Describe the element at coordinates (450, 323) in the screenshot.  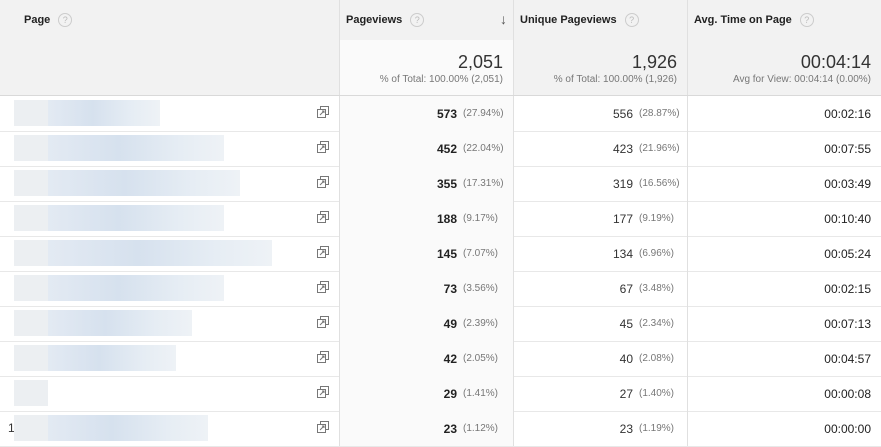
I see `pageviews-value: 49` at that location.